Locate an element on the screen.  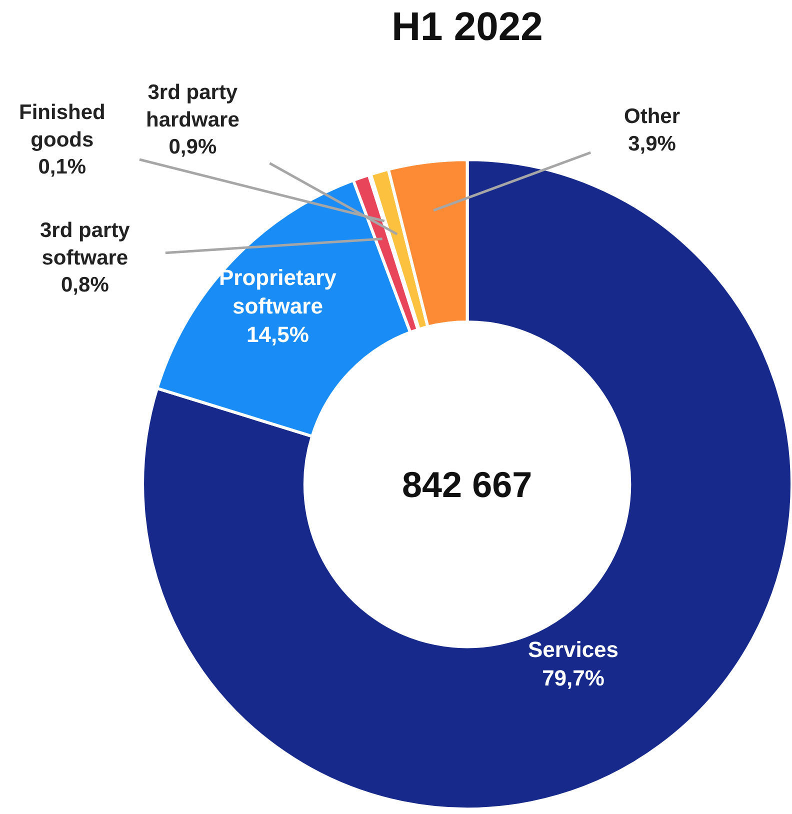
slice-label: Other is located at coordinates (652, 116).